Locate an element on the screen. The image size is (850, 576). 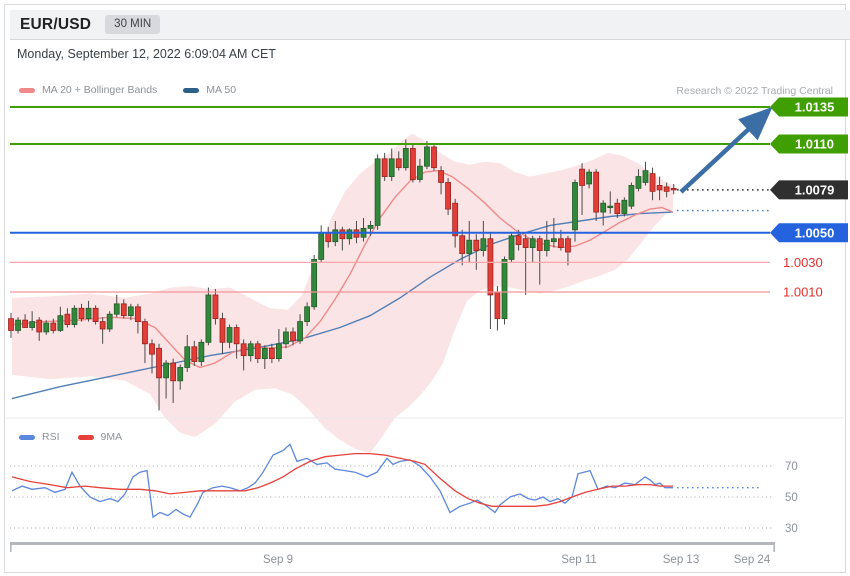
price-tag-1.0050 is located at coordinates (809, 233).